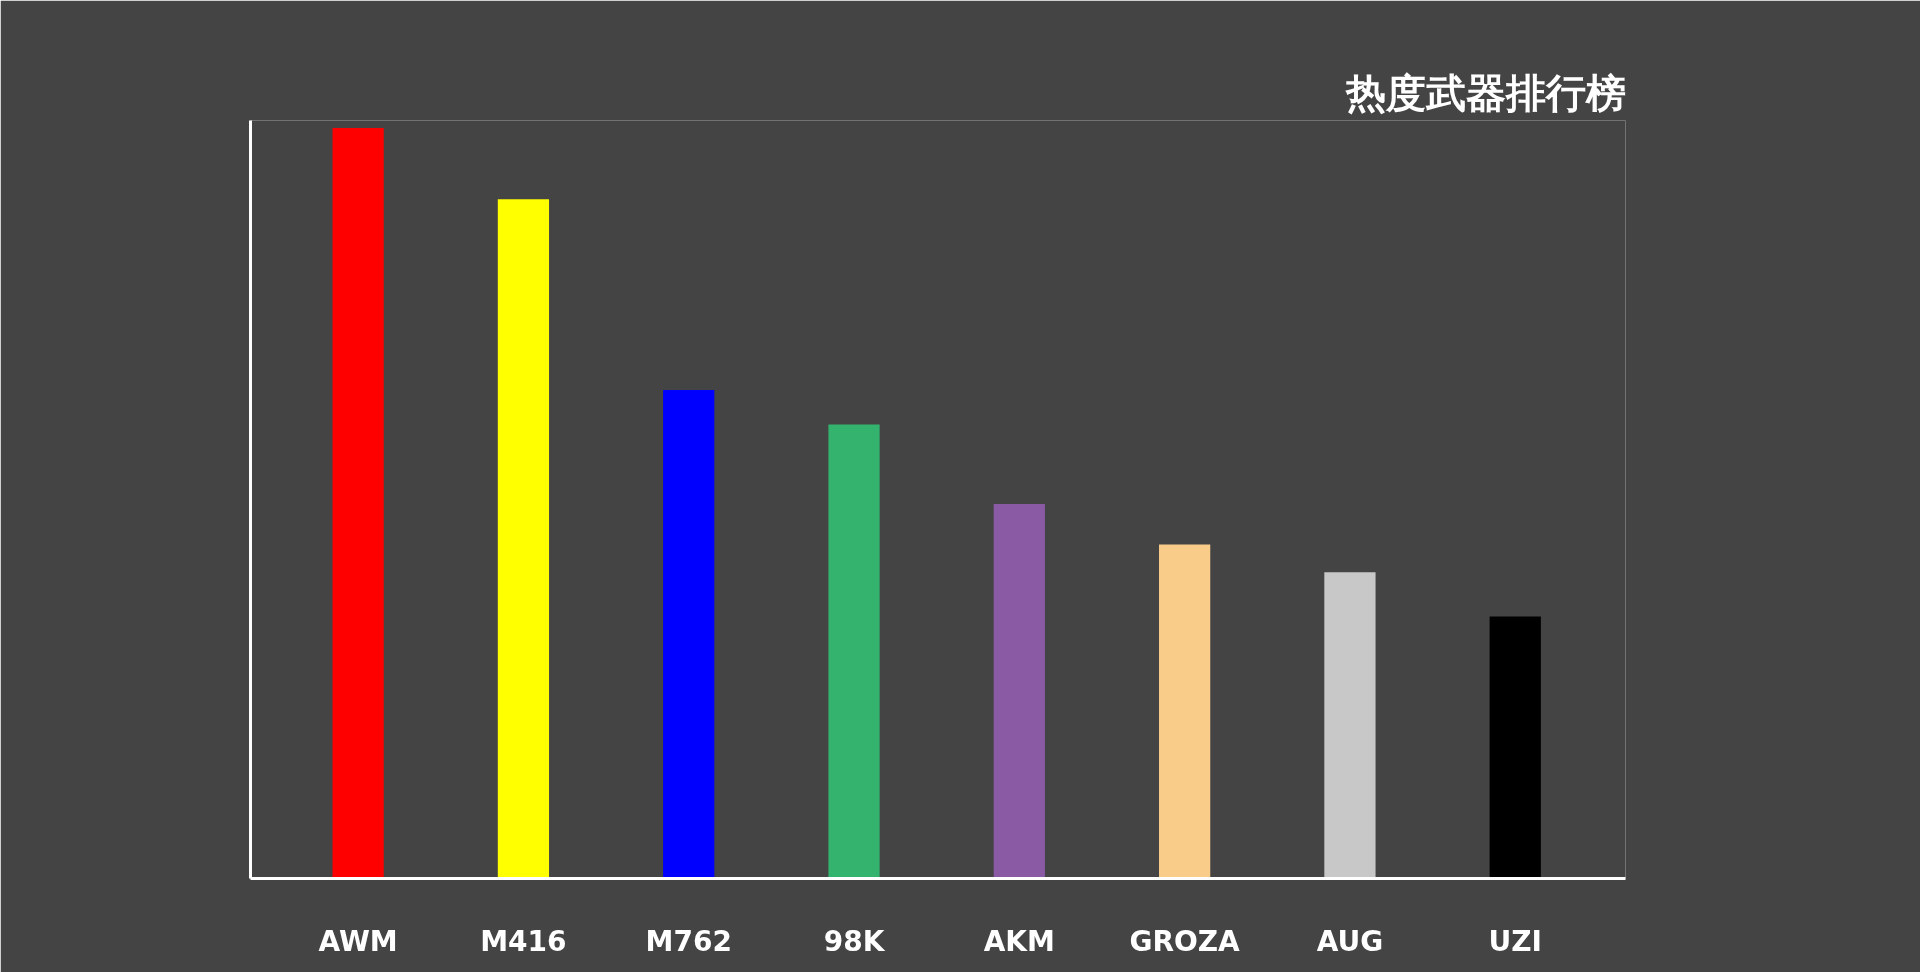  I want to click on x-tick-label: AWM, so click(358, 941).